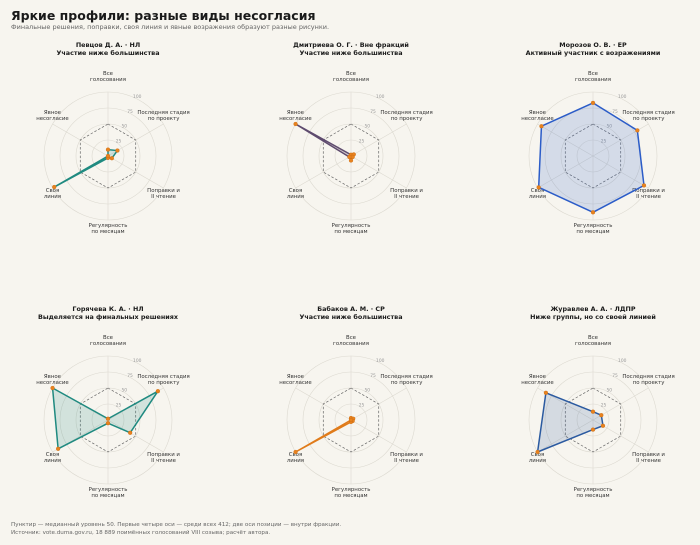  I want to click on panel-title-name: Морозов О. В. · ЕР, so click(593, 45).